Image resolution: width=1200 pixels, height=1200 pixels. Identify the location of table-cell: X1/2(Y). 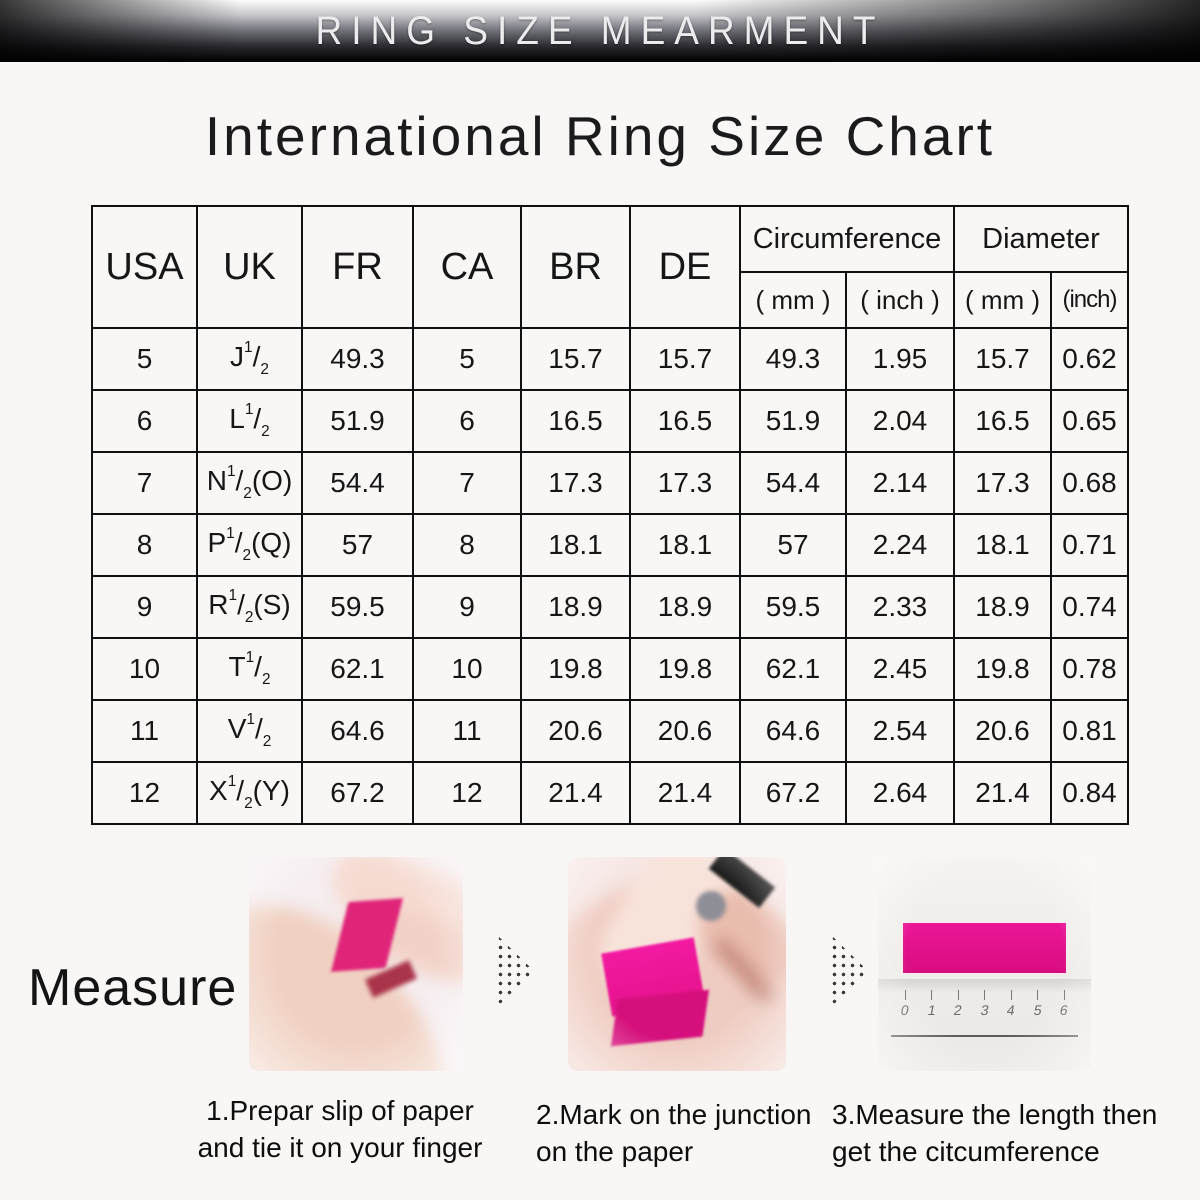
(249, 793).